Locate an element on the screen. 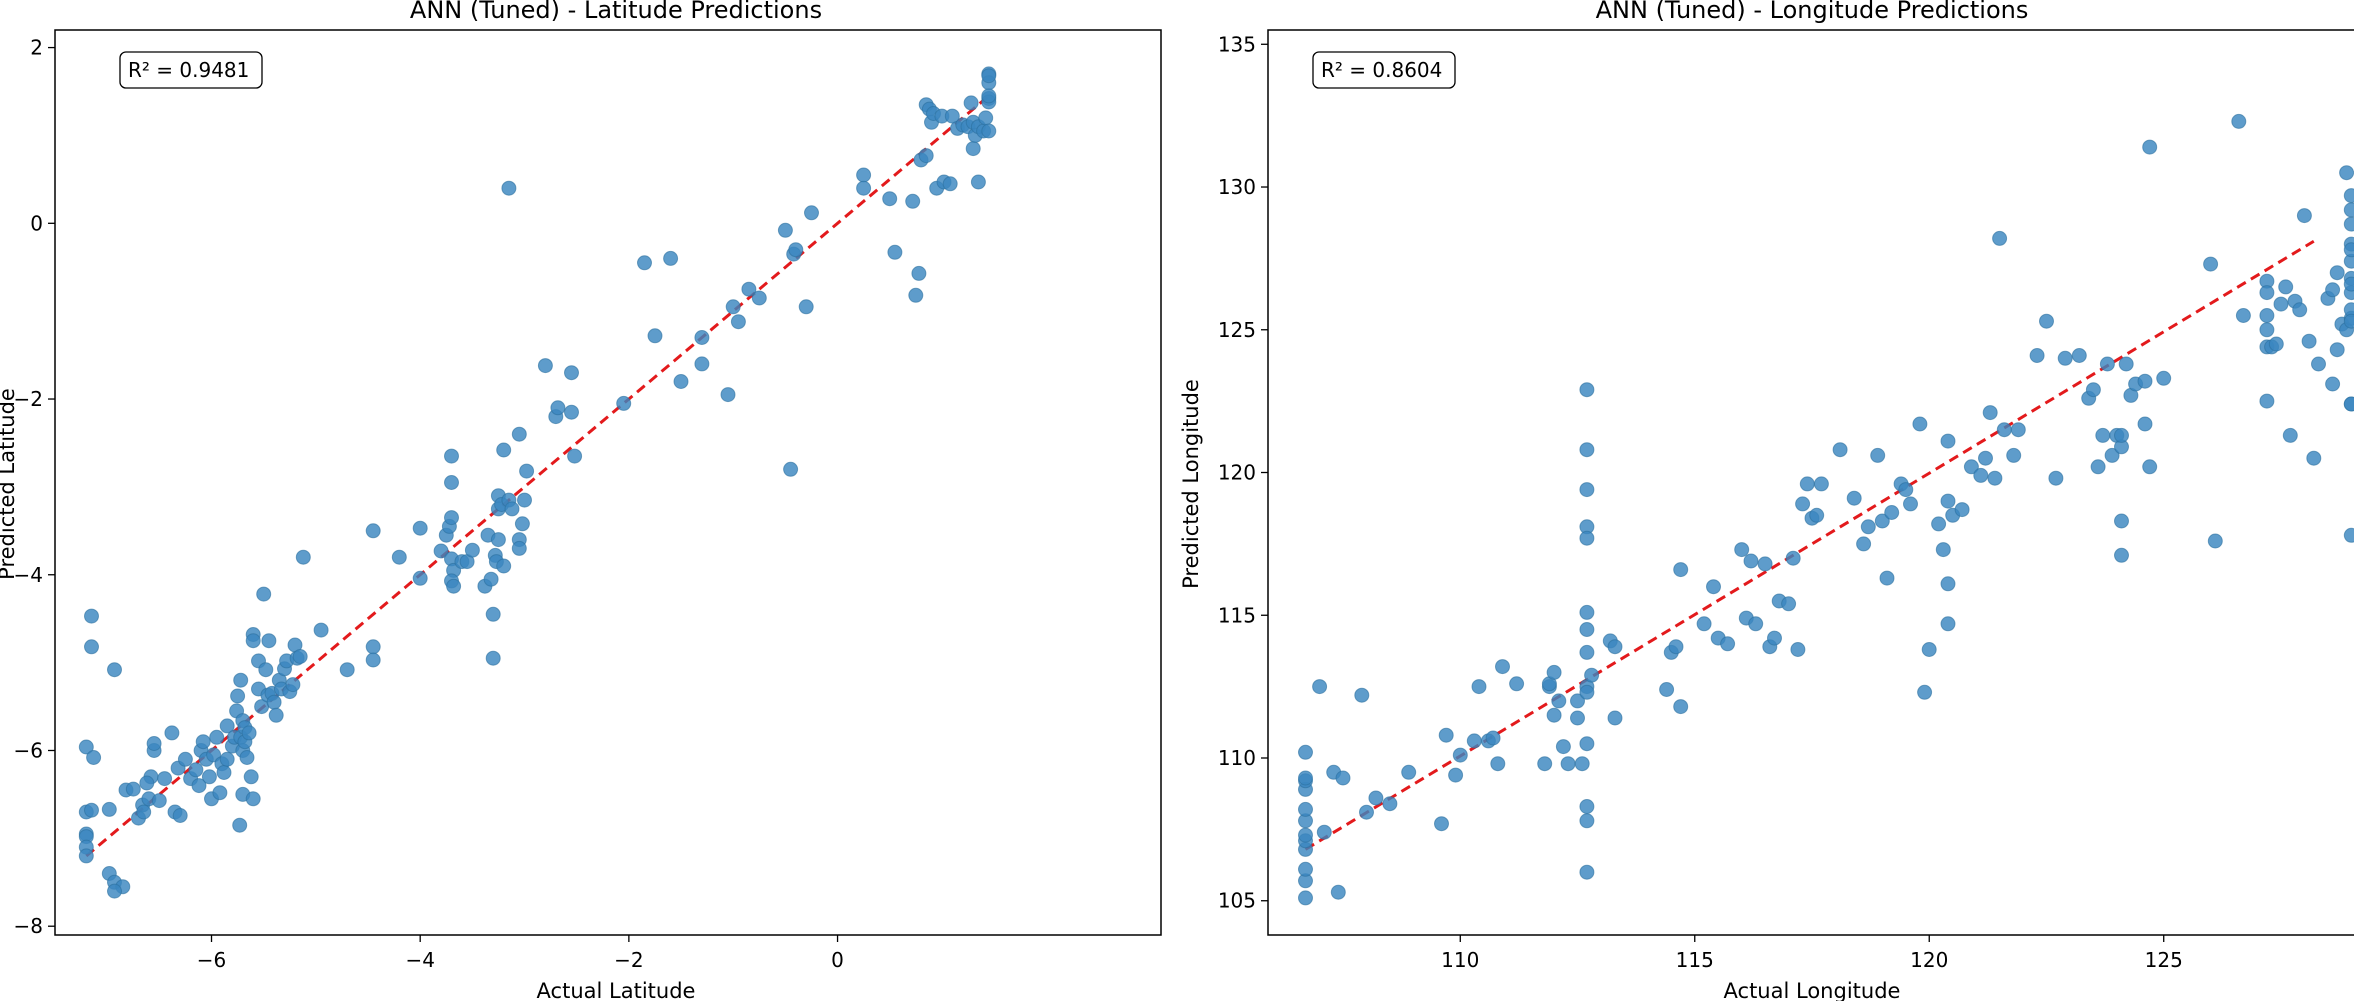 The width and height of the screenshot is (2354, 1001). longitude-x-tick-label: 120 is located at coordinates (1929, 960).